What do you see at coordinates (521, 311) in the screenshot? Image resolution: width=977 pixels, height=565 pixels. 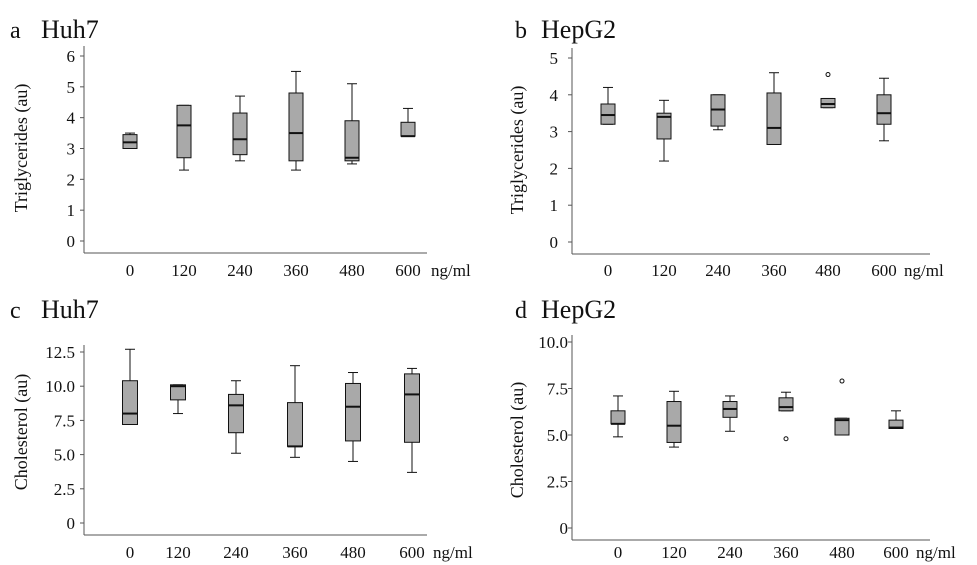 I see `panel-letter: d` at bounding box center [521, 311].